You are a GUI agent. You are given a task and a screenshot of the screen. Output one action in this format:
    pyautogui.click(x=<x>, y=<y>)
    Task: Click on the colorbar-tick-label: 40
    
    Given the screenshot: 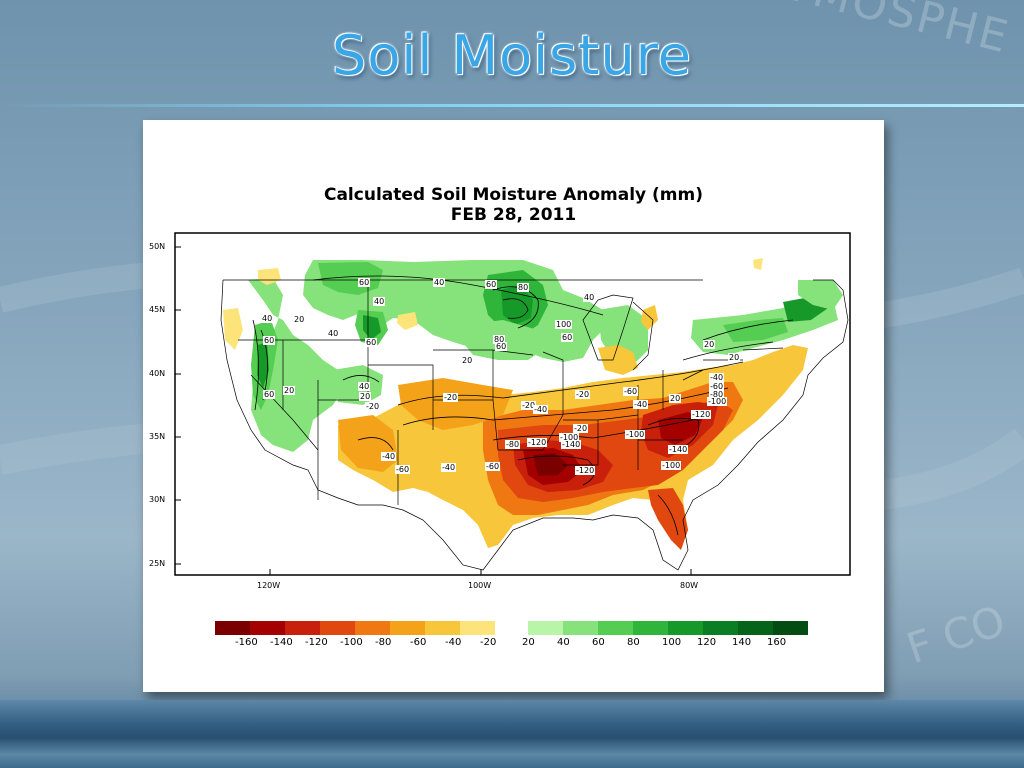 What is the action you would take?
    pyautogui.click(x=563, y=642)
    